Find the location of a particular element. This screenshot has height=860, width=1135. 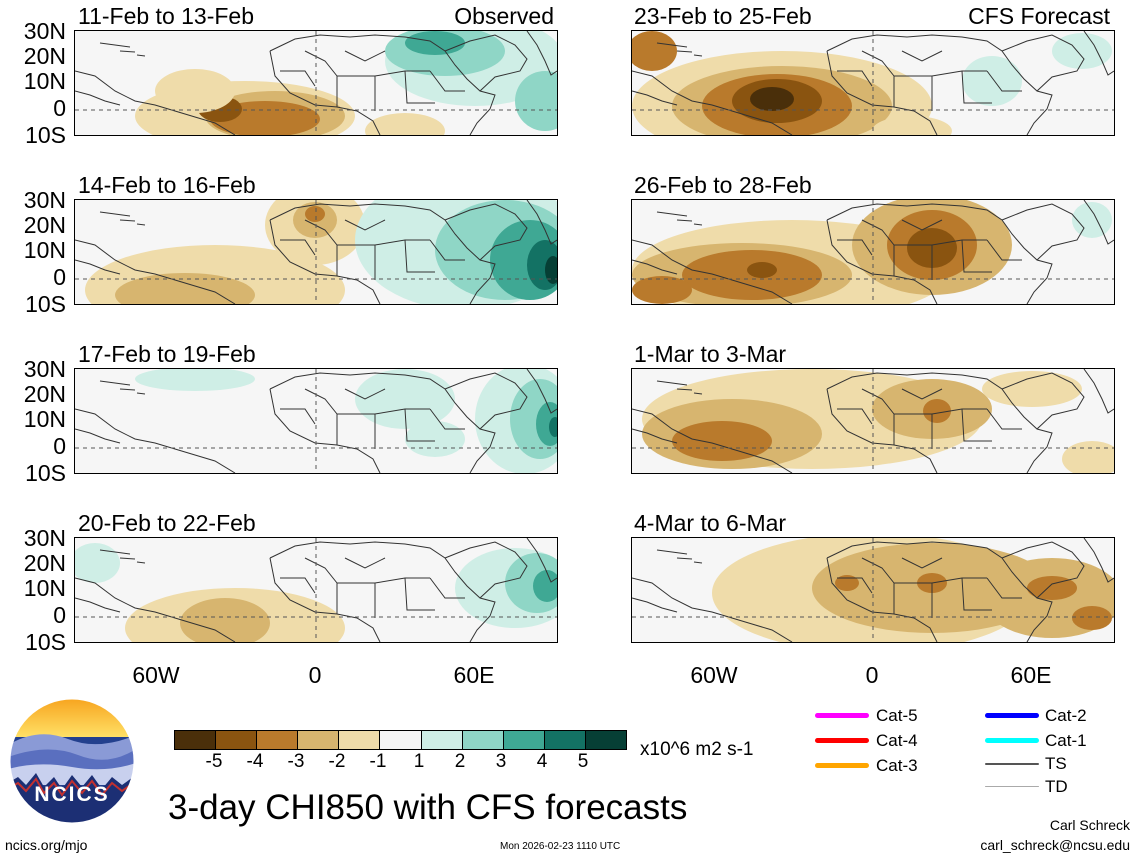

cat4-label: Cat-4 is located at coordinates (897, 740).